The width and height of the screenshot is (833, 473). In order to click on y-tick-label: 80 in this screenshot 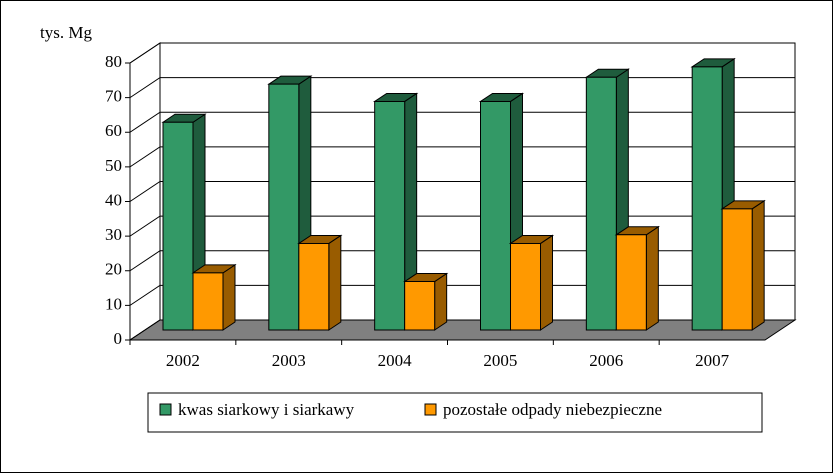, I will do `click(113, 61)`.